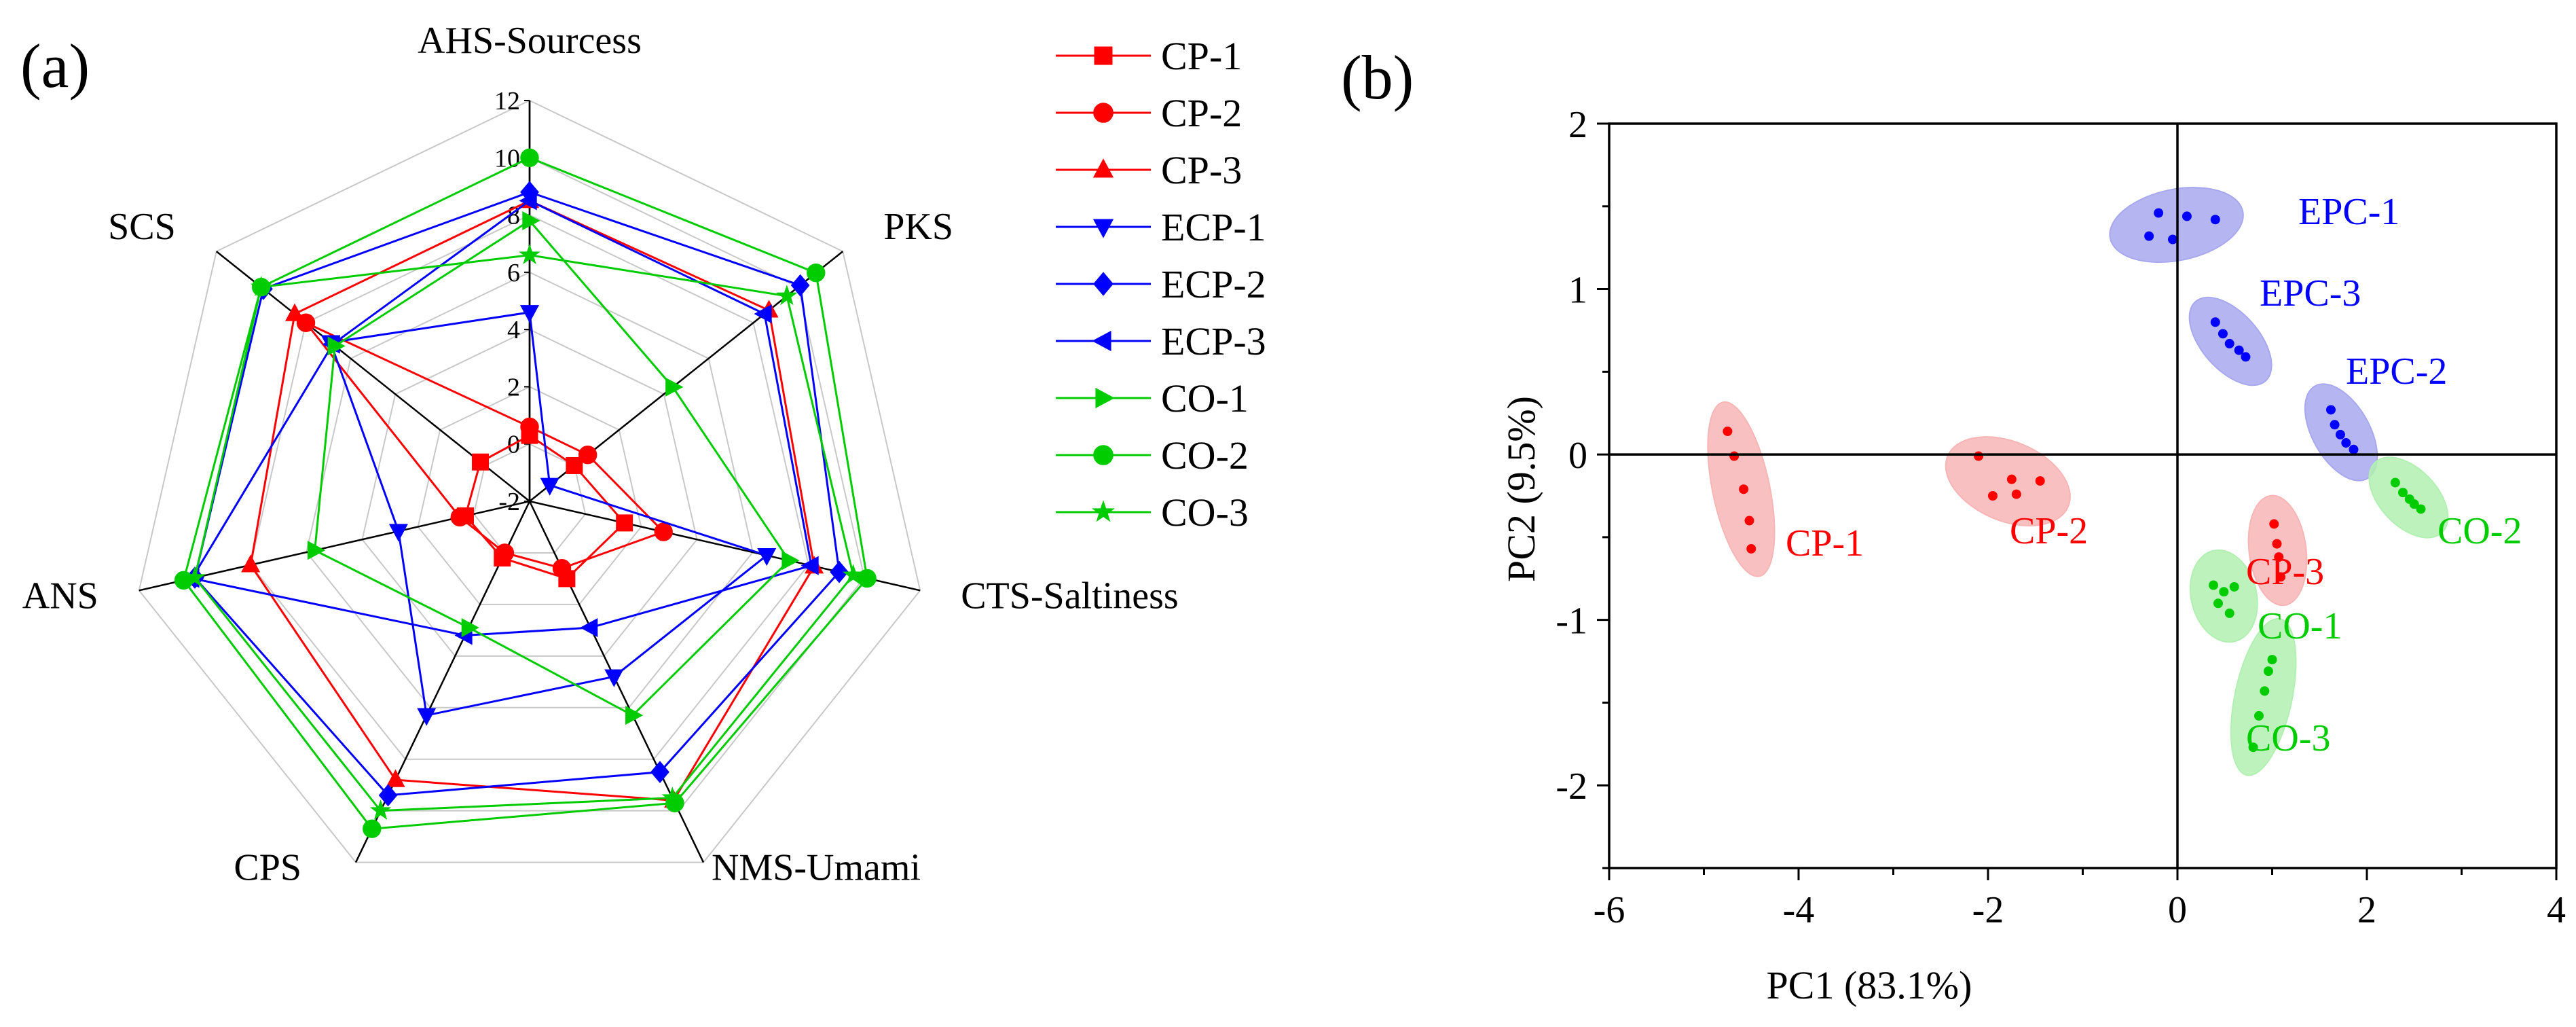  Describe the element at coordinates (1577, 125) in the screenshot. I see `y-tick-label: 2` at that location.